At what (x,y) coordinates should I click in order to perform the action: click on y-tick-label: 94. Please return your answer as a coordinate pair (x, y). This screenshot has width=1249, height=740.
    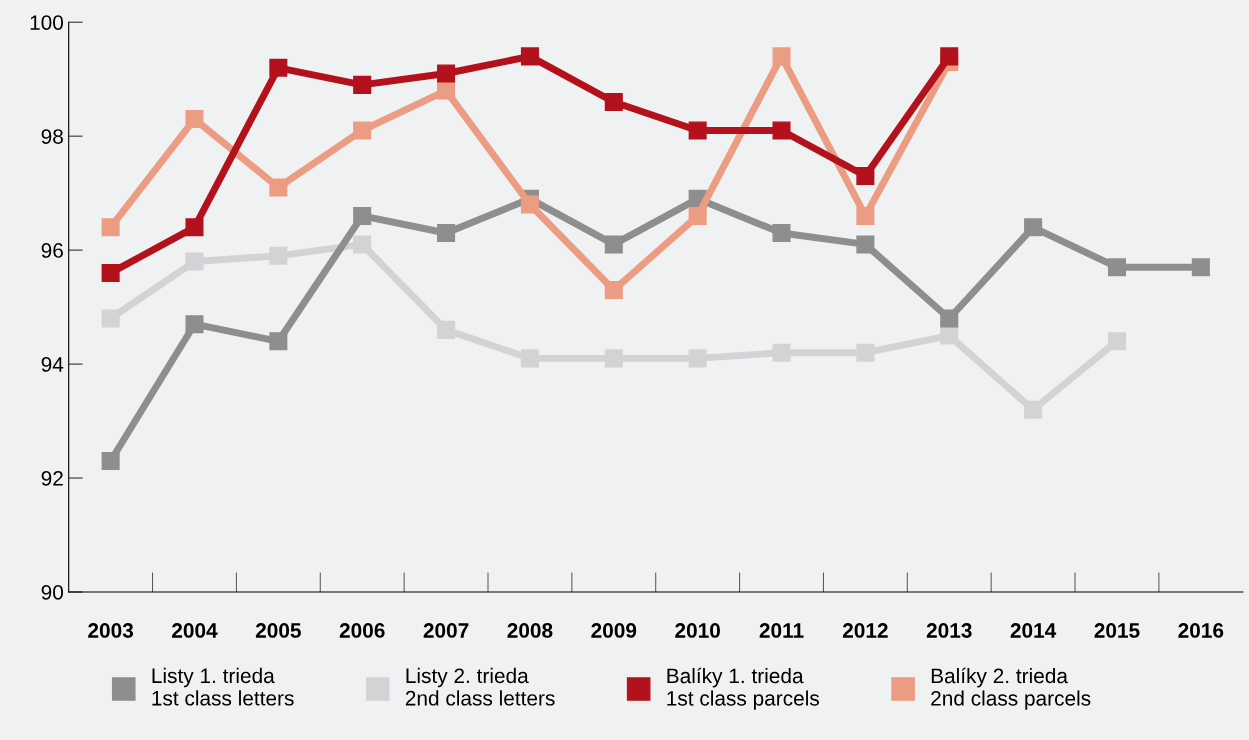
    Looking at the image, I should click on (52, 364).